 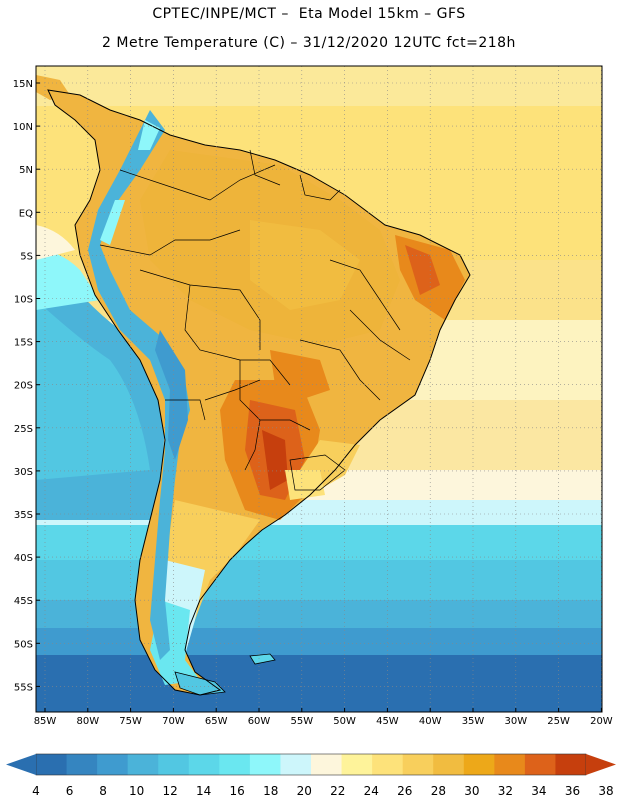 I want to click on andes-cold-strip, so click(x=139, y=385).